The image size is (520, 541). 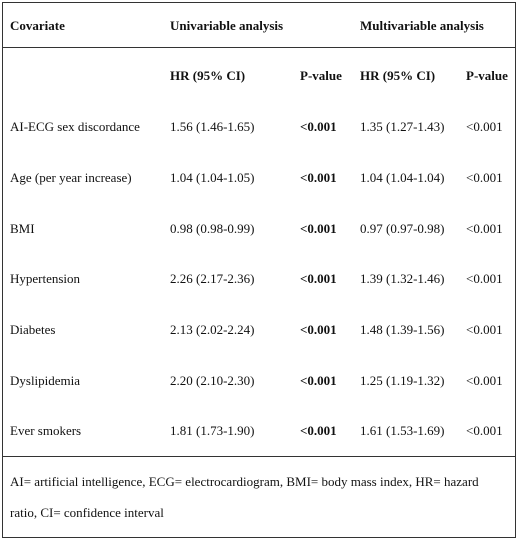 I want to click on header-multivariable: Multivariable analysis, so click(x=422, y=25).